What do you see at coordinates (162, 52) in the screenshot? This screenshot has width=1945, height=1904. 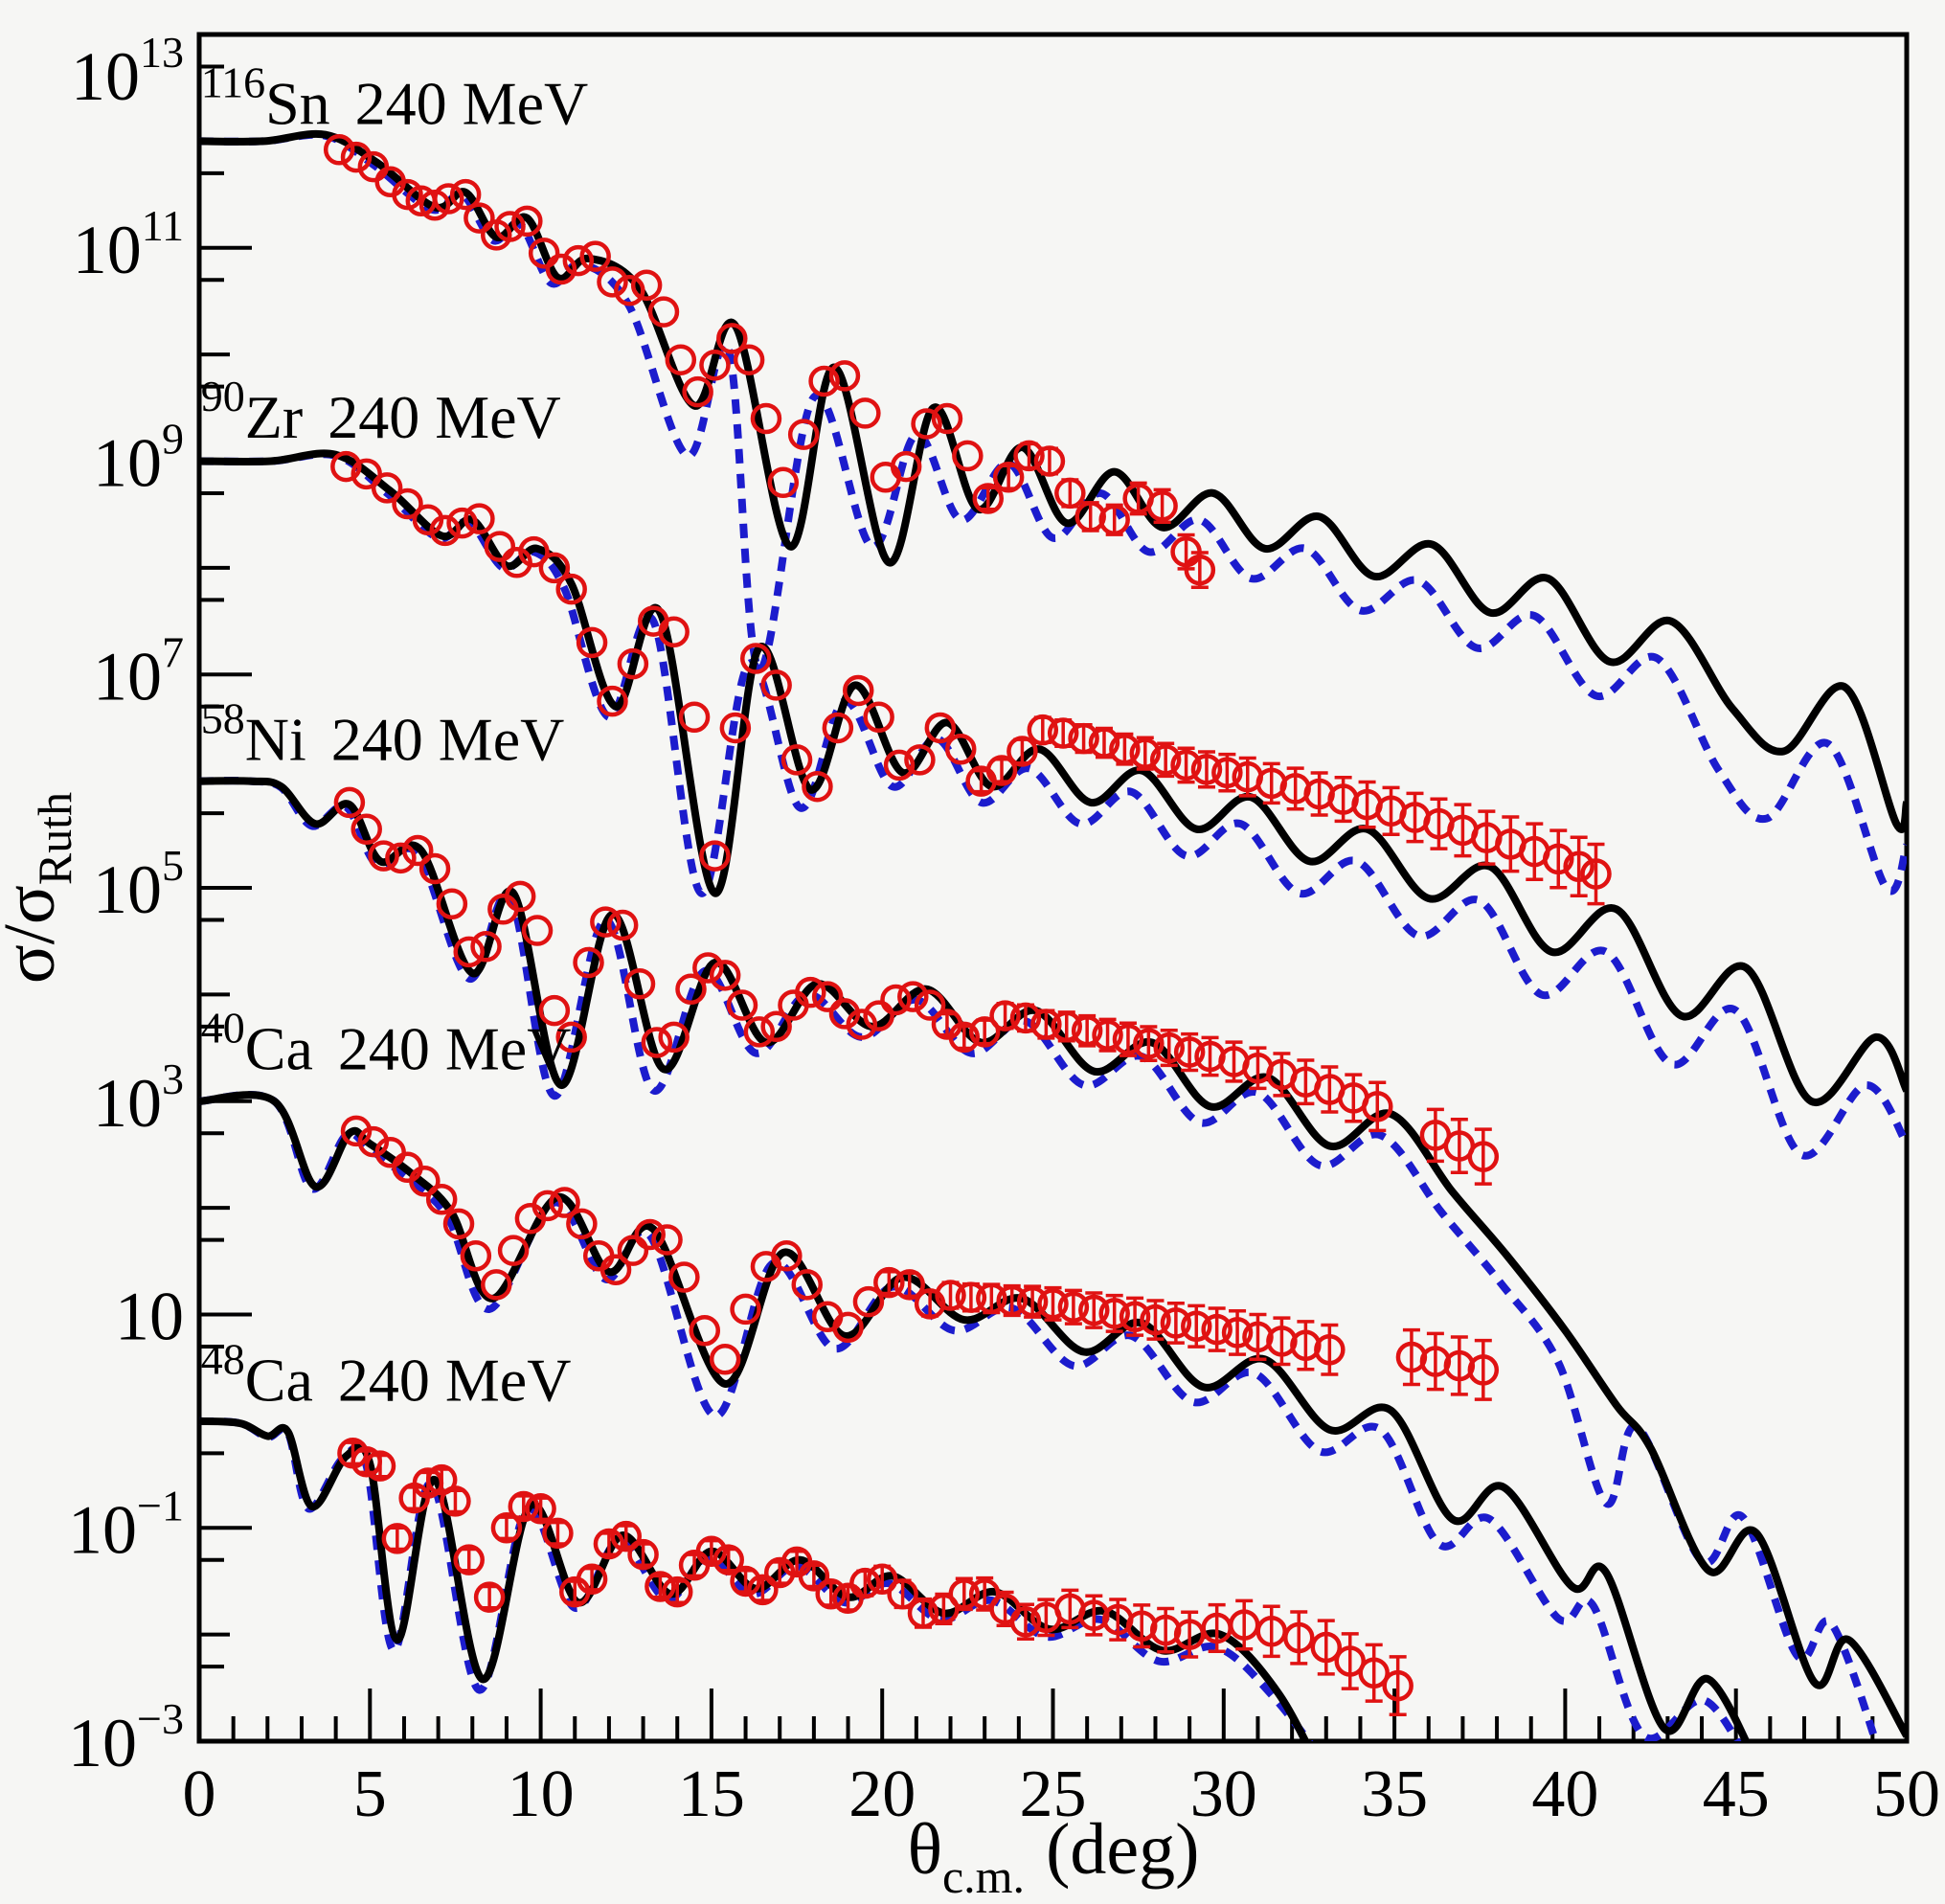 I see `y-tick-label-exponent: 13` at bounding box center [162, 52].